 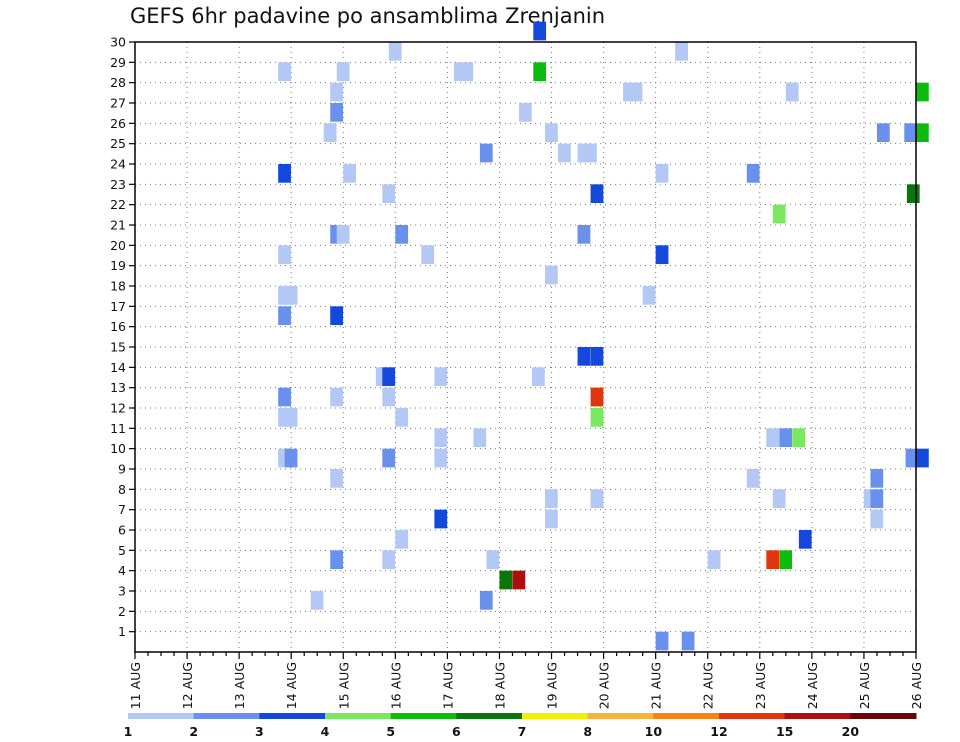 What do you see at coordinates (122, 591) in the screenshot?
I see `y-tick-label: 3` at bounding box center [122, 591].